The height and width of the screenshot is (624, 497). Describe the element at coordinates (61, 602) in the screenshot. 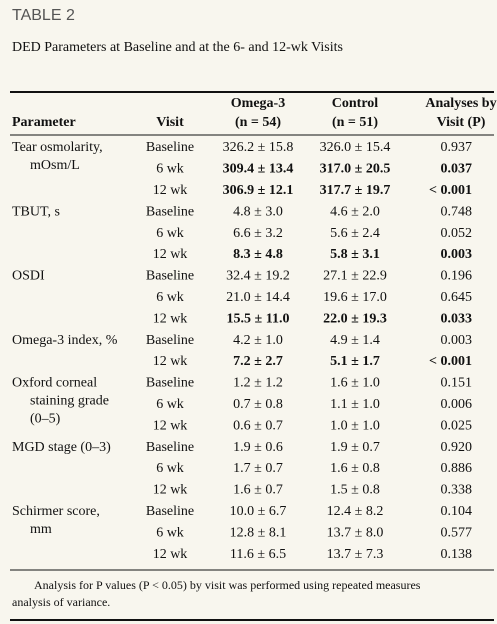

I see `footnote: analysis of variance.` at that location.